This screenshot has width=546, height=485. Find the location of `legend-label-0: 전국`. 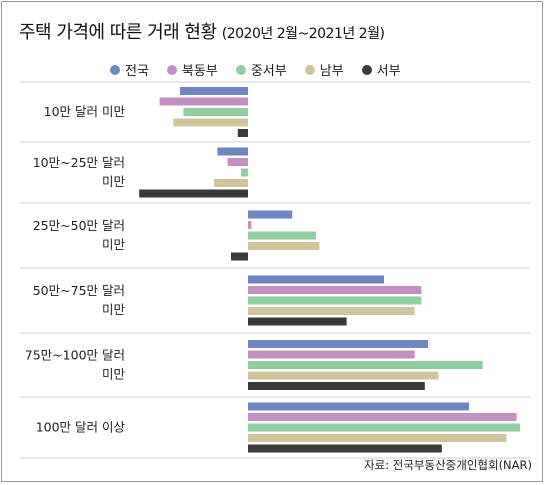

legend-label-0: 전국 is located at coordinates (137, 71).